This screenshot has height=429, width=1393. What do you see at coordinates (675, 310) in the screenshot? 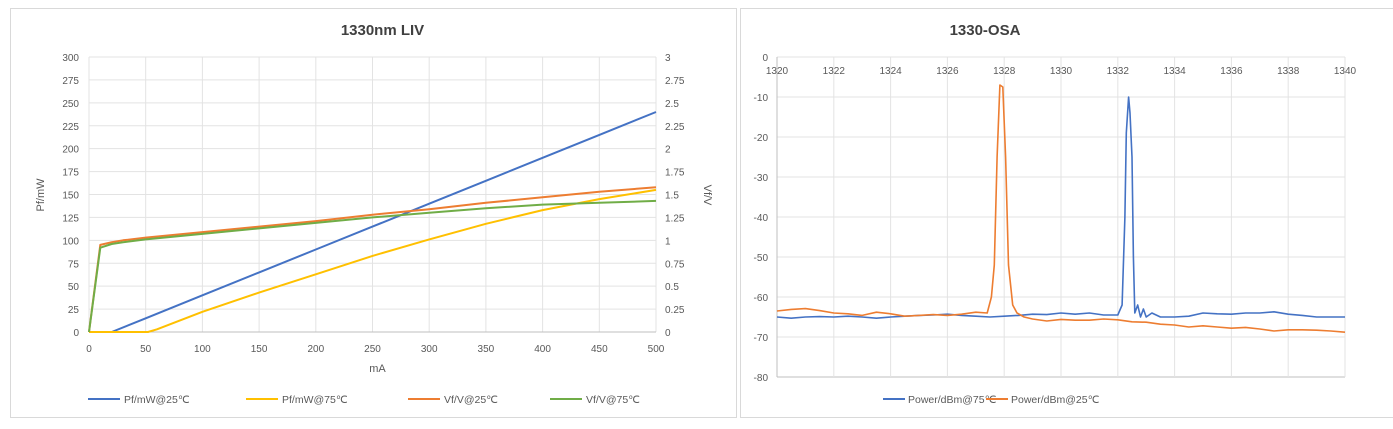
I see `y2-tick-label: 0.25` at bounding box center [675, 310].